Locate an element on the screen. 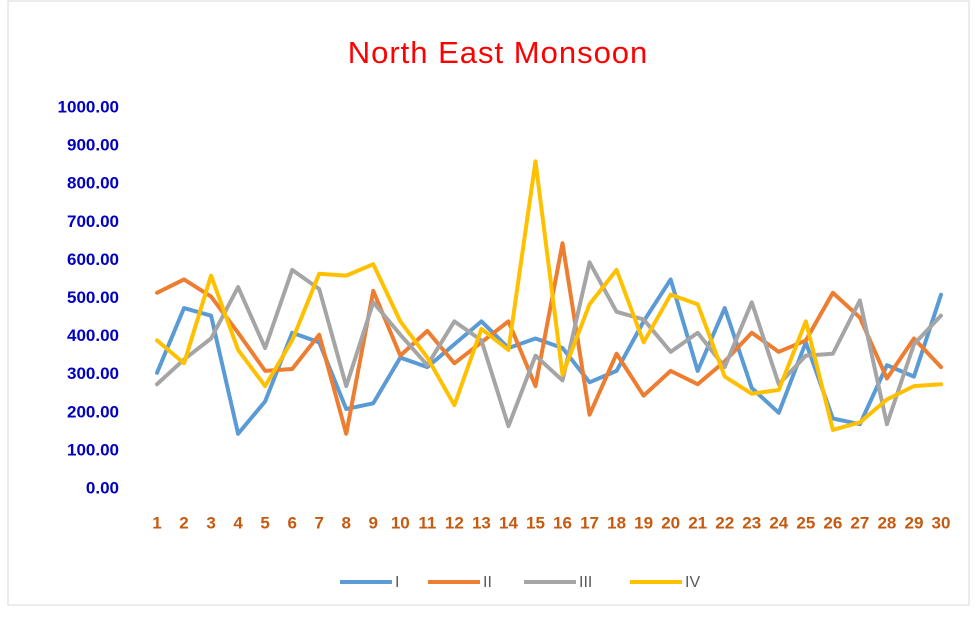  x-tick-label: 9 is located at coordinates (373, 522).